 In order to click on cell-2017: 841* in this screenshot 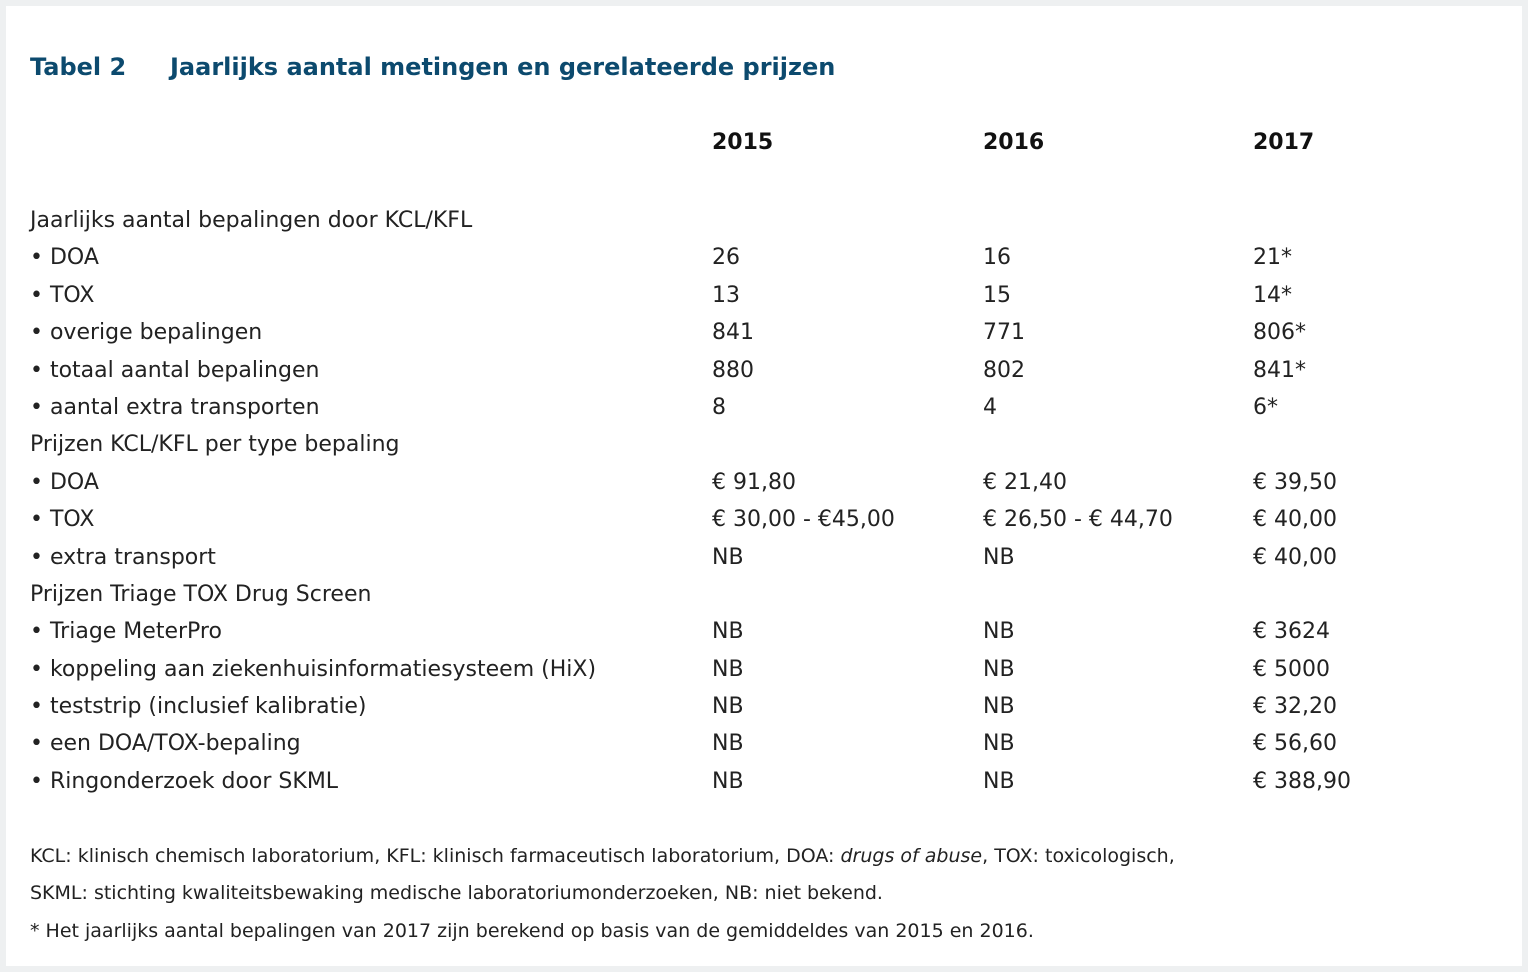, I will do `click(1279, 370)`.